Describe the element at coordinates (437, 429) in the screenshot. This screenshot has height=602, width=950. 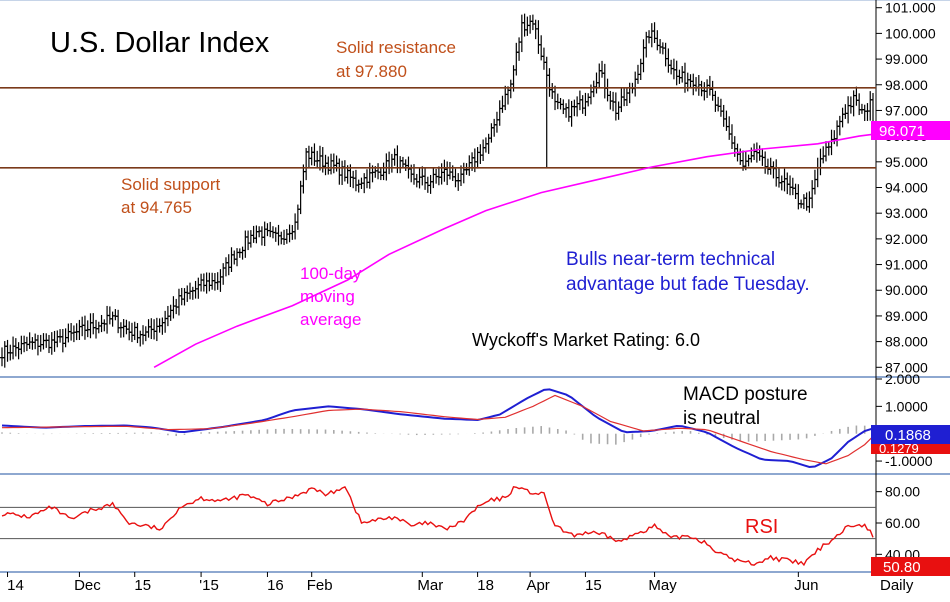
I see `macd-series-signal` at that location.